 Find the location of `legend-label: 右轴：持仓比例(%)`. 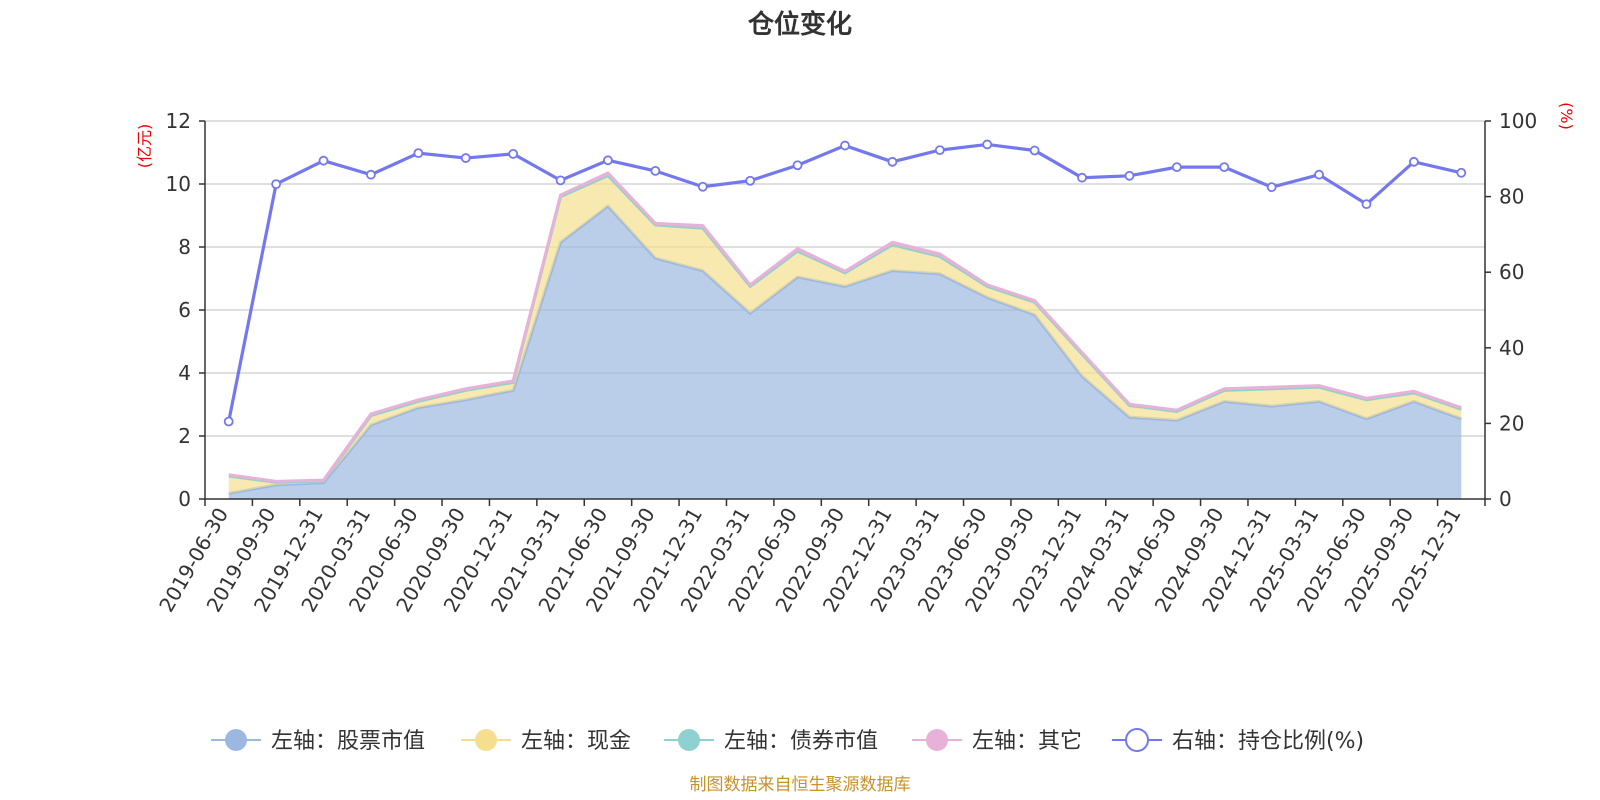

legend-label: 右轴：持仓比例(%) is located at coordinates (1268, 741).